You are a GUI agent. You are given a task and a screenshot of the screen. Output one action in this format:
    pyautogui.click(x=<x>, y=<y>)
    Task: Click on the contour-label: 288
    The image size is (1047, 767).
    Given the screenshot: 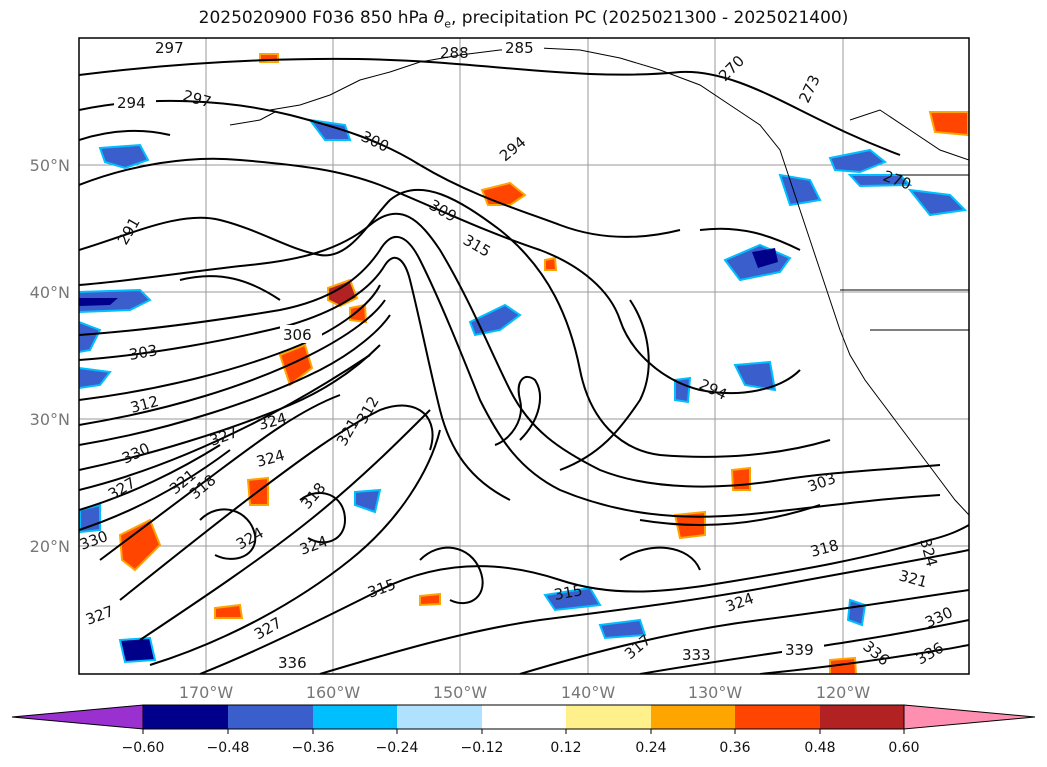 What is the action you would take?
    pyautogui.click(x=454, y=53)
    